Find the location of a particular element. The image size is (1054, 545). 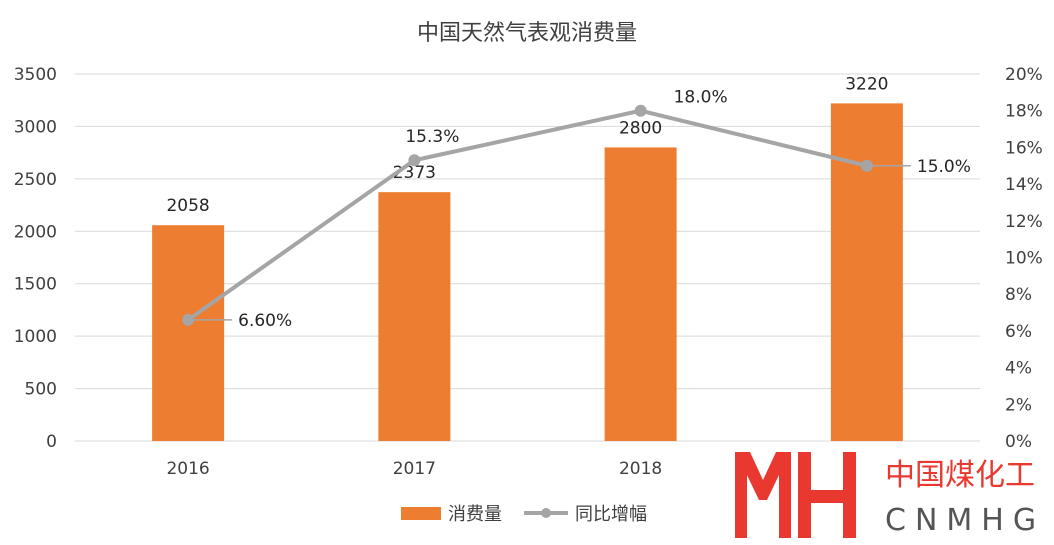

chart-title: 中国天然气表观消费量 is located at coordinates (527, 33).